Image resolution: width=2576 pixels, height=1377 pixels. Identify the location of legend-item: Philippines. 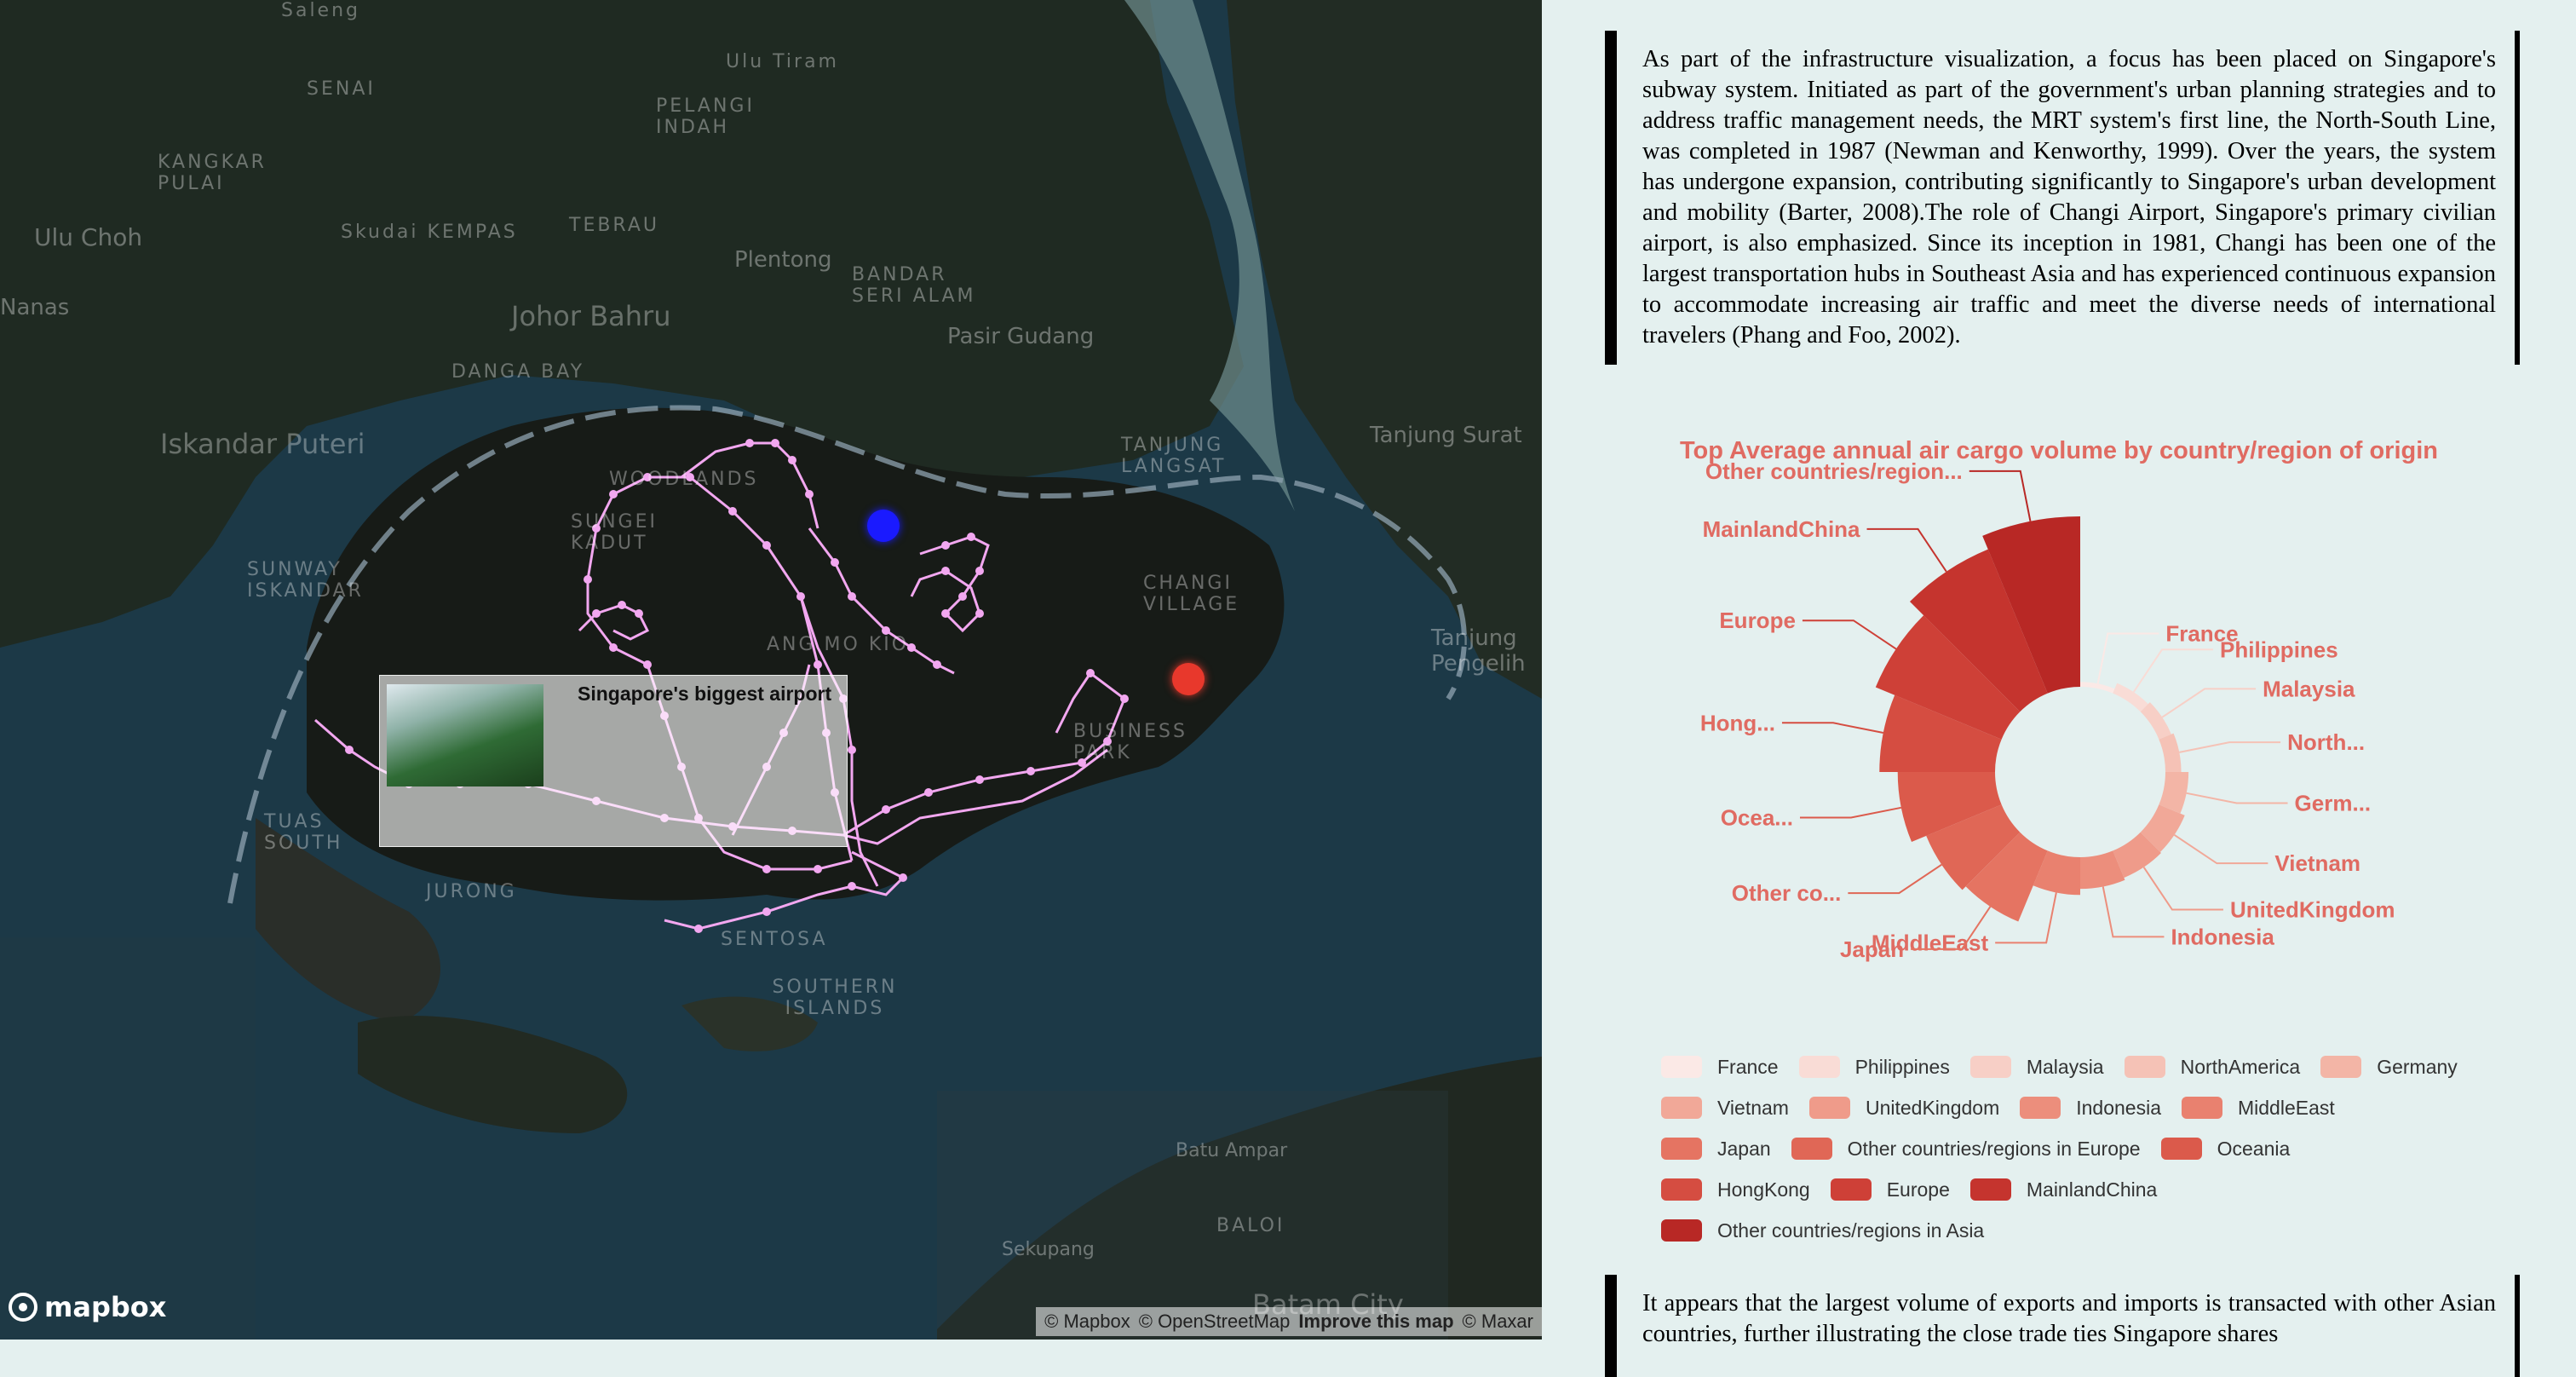
(1874, 1067).